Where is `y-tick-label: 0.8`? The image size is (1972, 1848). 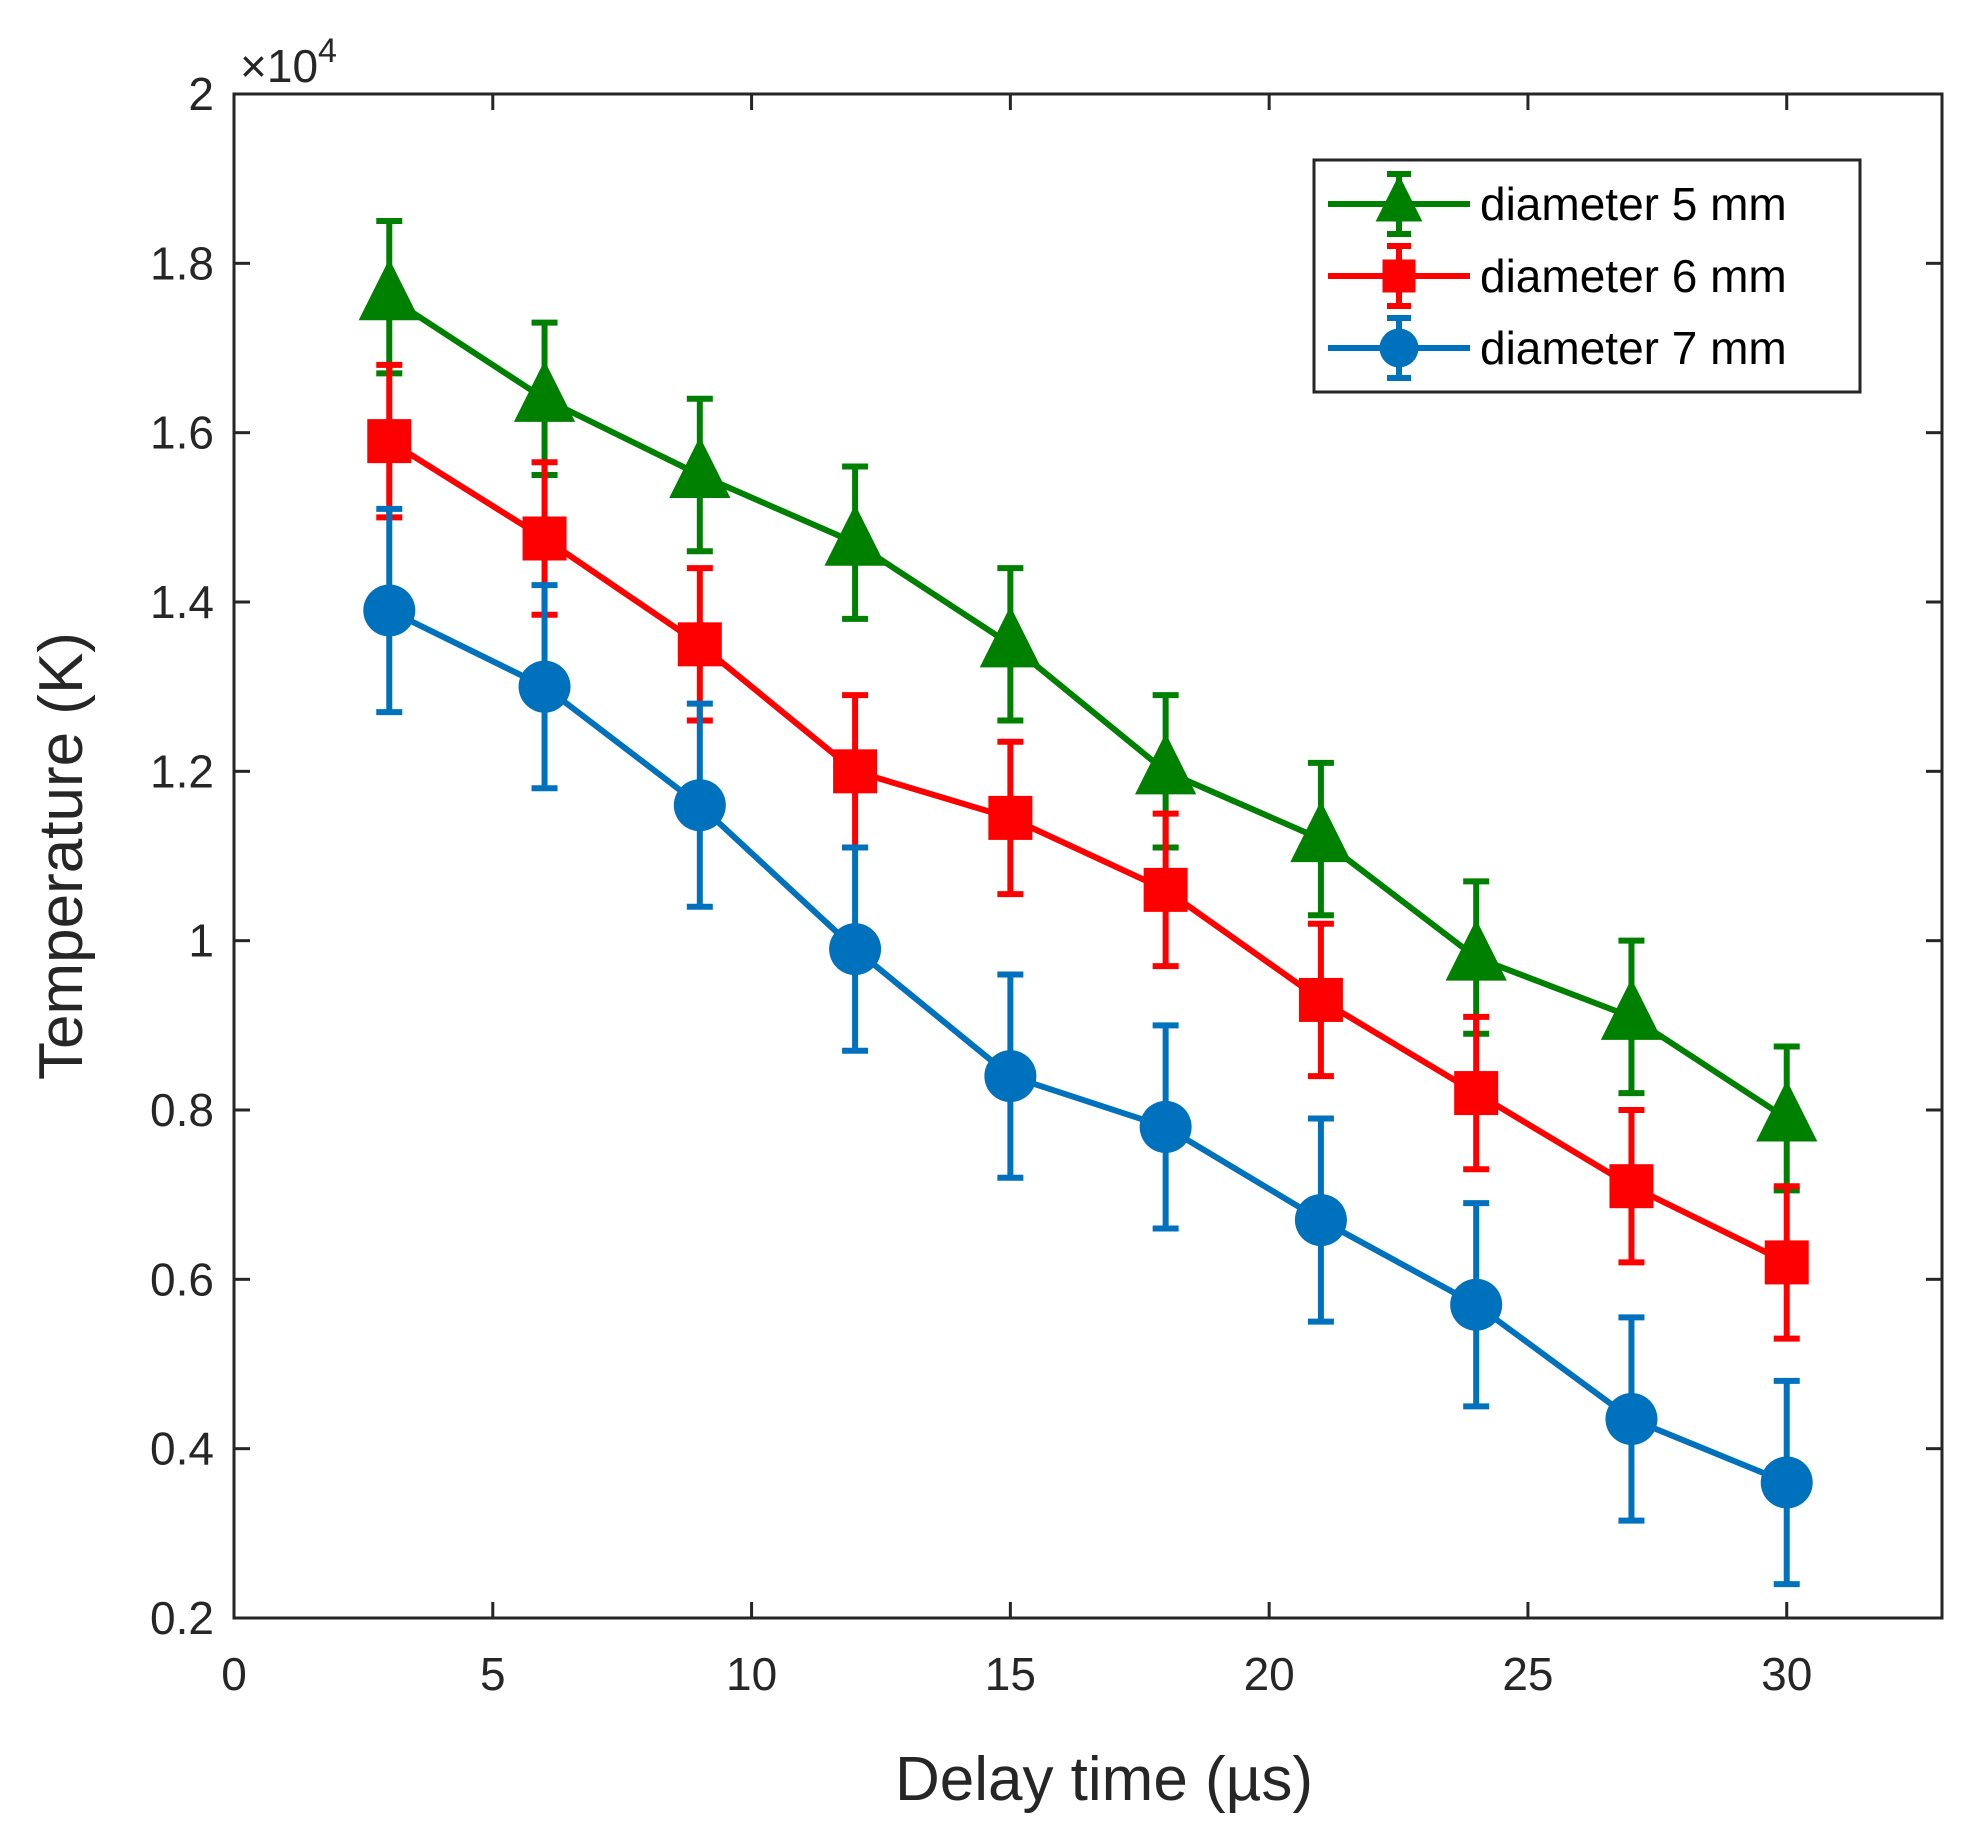
y-tick-label: 0.8 is located at coordinates (182, 1110).